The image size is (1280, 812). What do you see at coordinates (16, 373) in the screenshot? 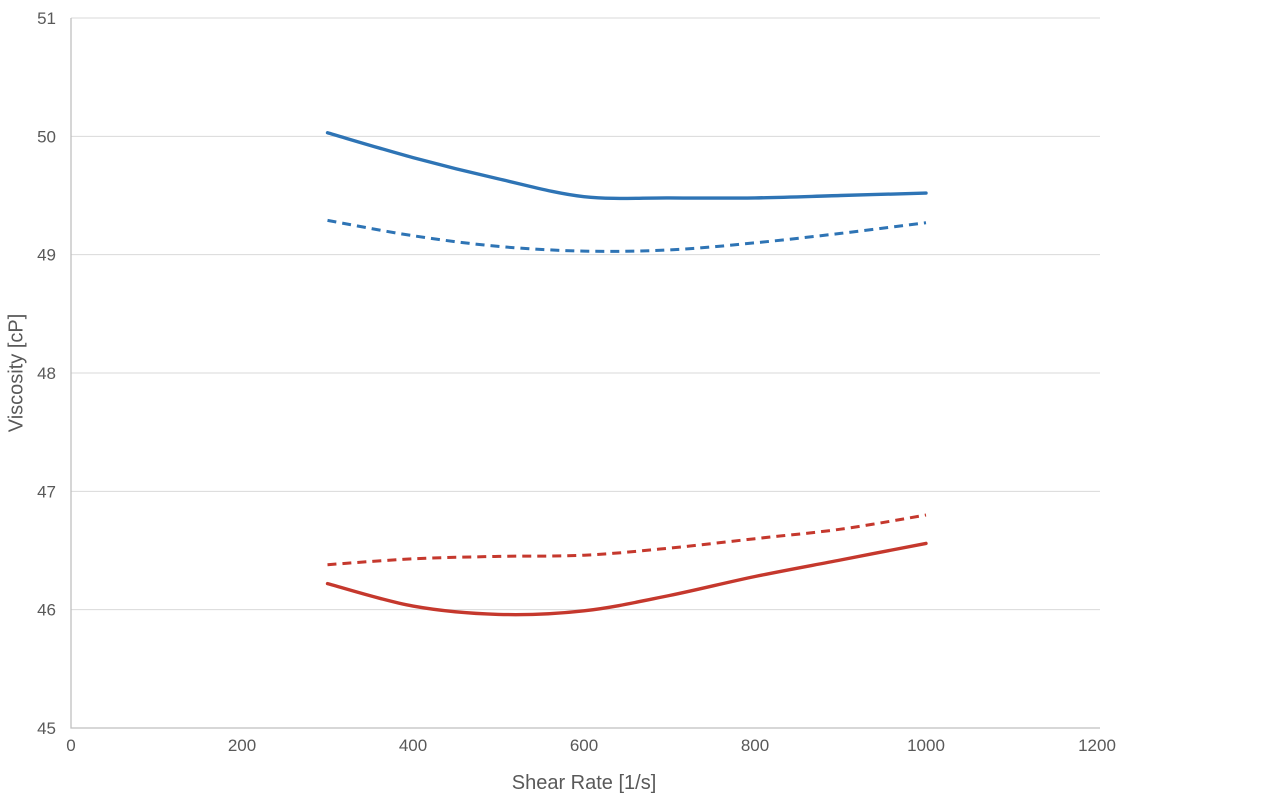
I see `y-axis-title: Viscosity [cP]` at bounding box center [16, 373].